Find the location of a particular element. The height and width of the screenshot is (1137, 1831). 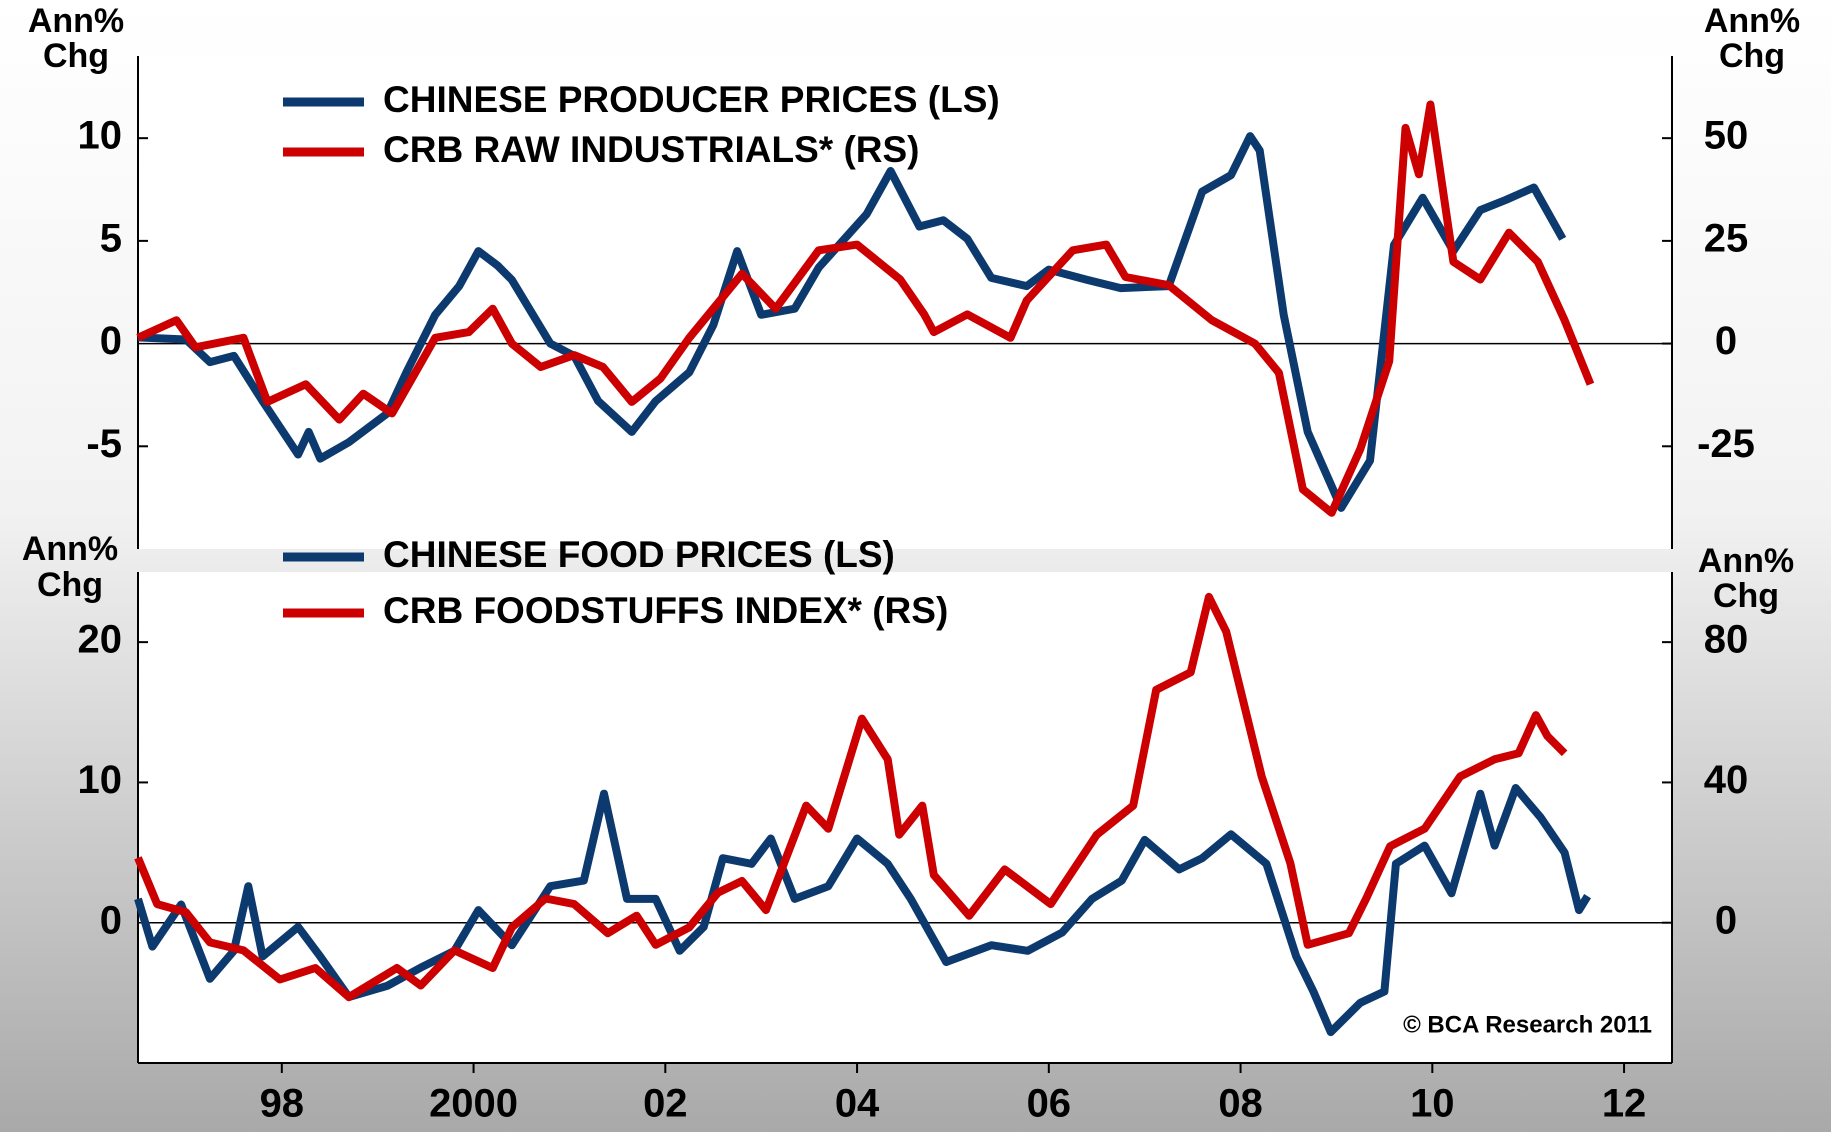

legend-label: CHINESE FOOD PRICES (LS) is located at coordinates (639, 554).